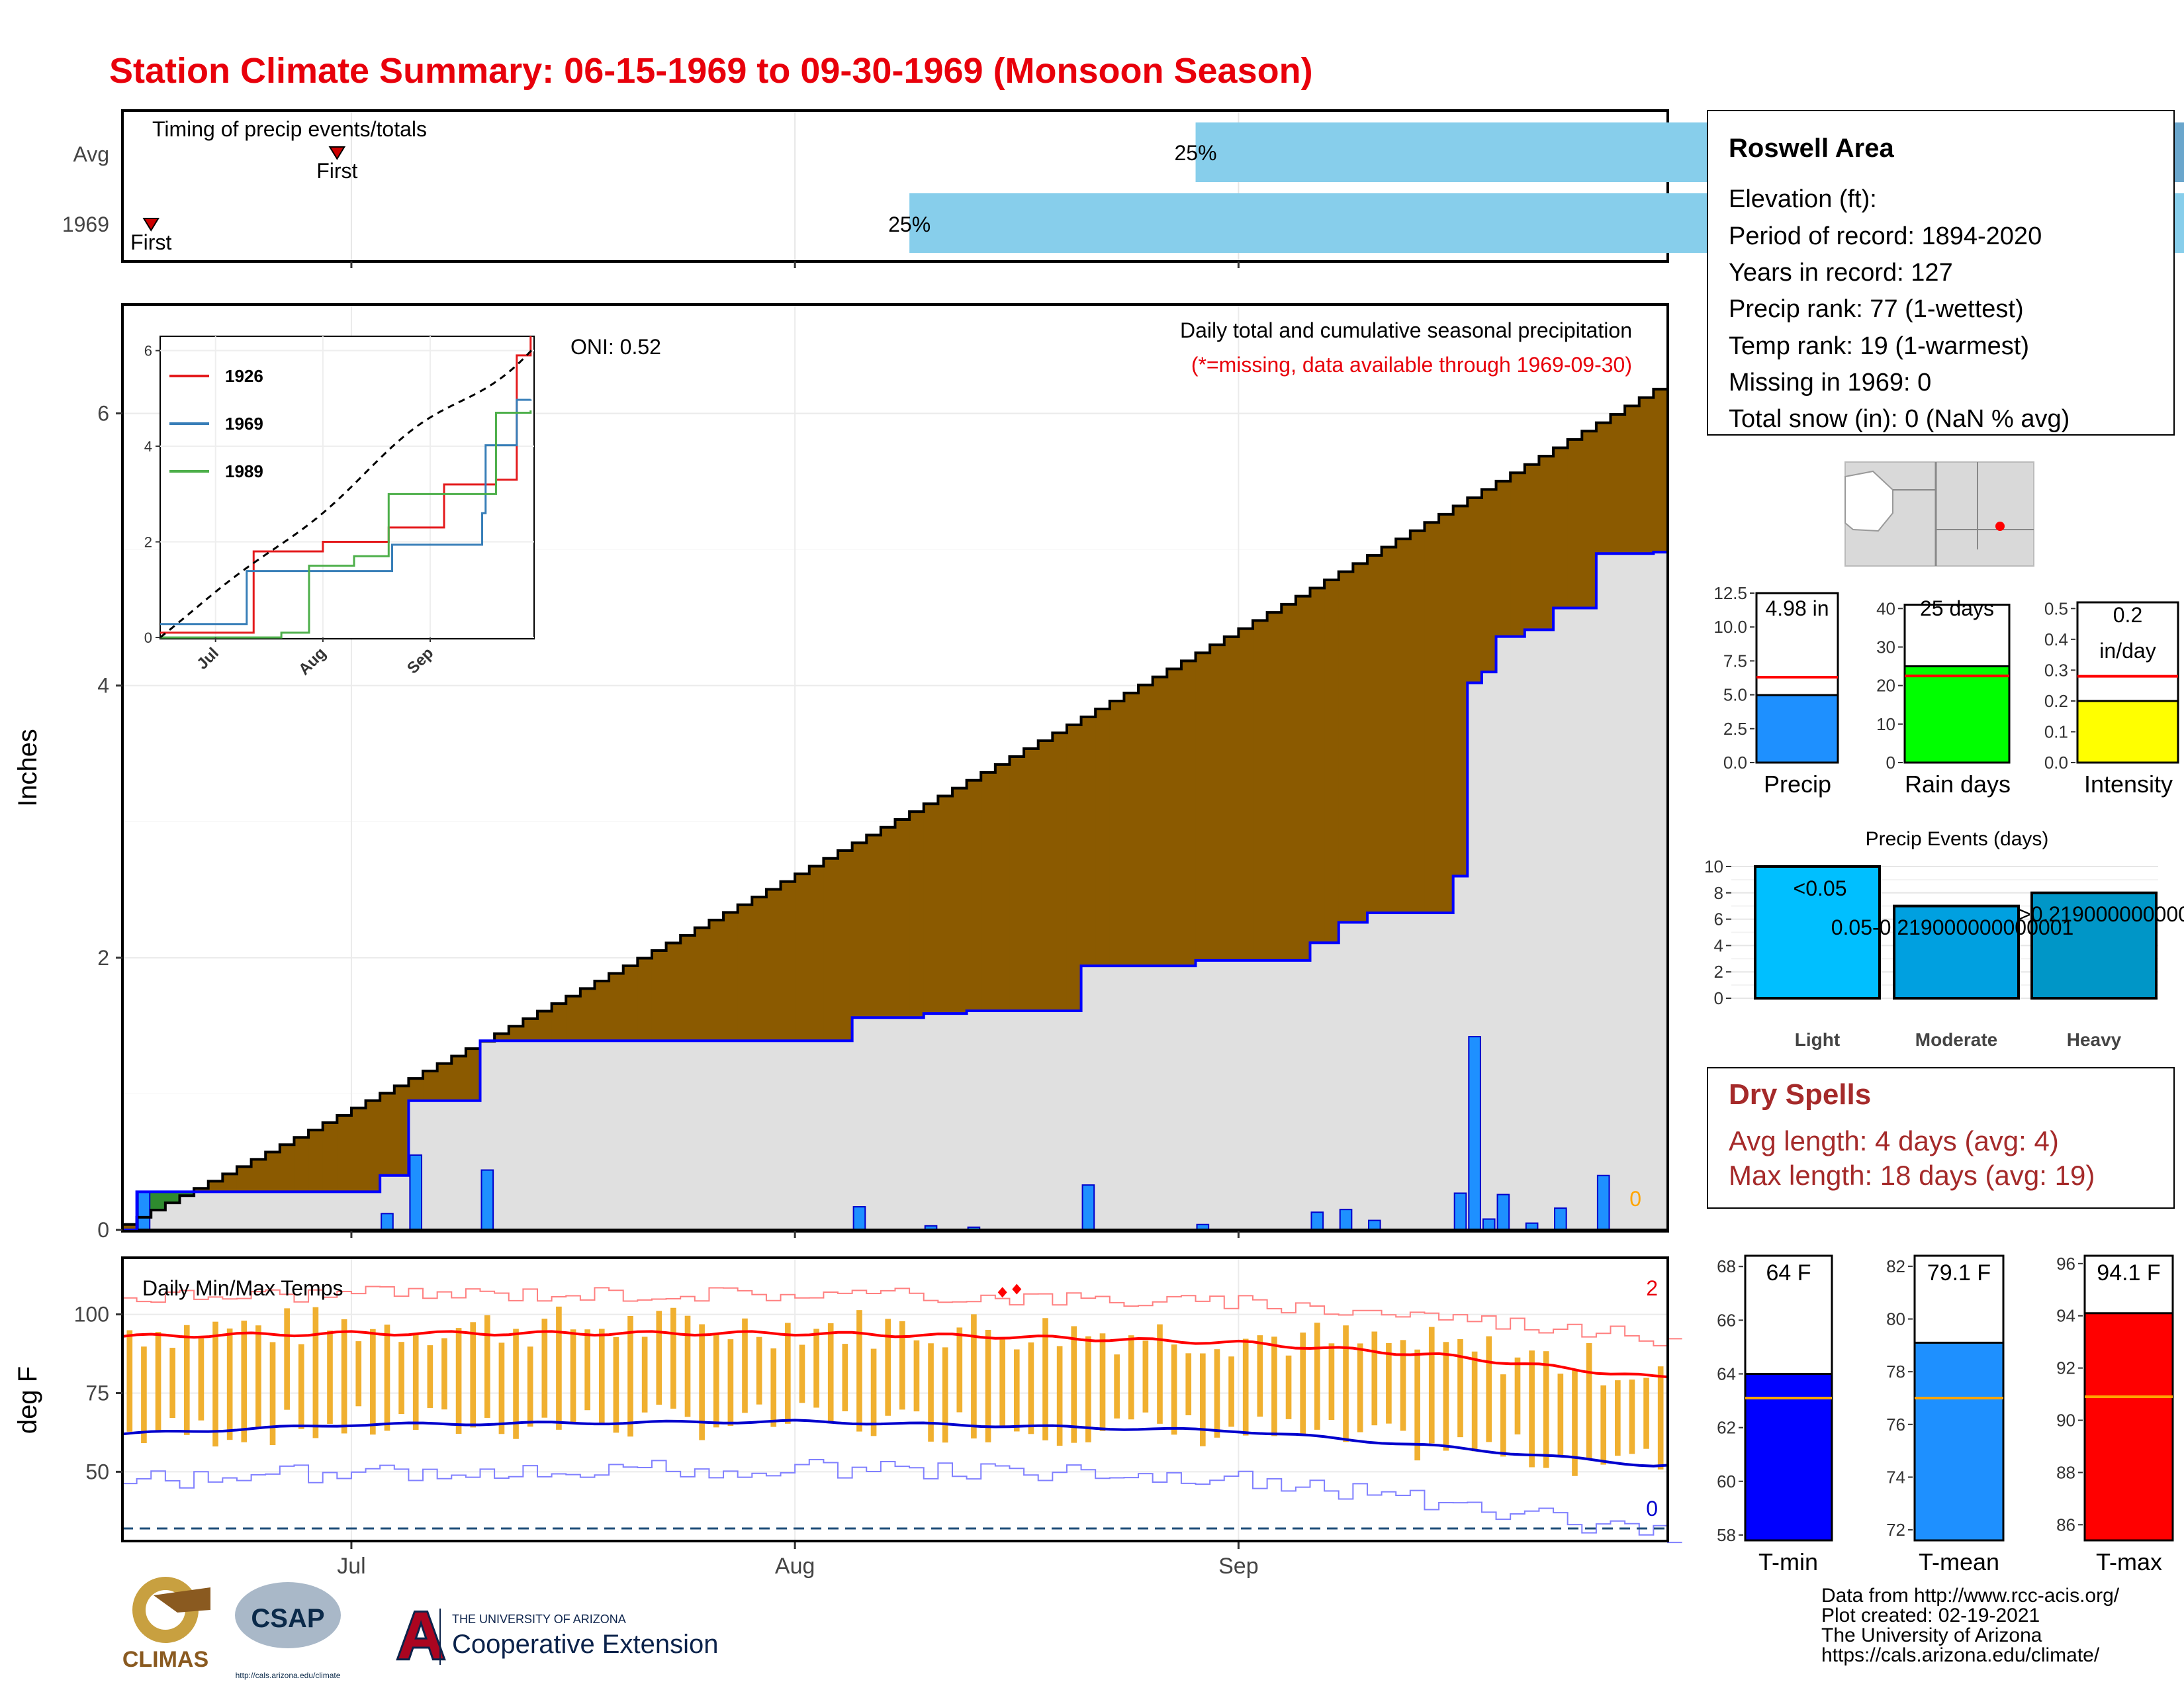 The height and width of the screenshot is (1688, 2184). Describe the element at coordinates (150, 242) in the screenshot. I see `first-event-label: First` at that location.